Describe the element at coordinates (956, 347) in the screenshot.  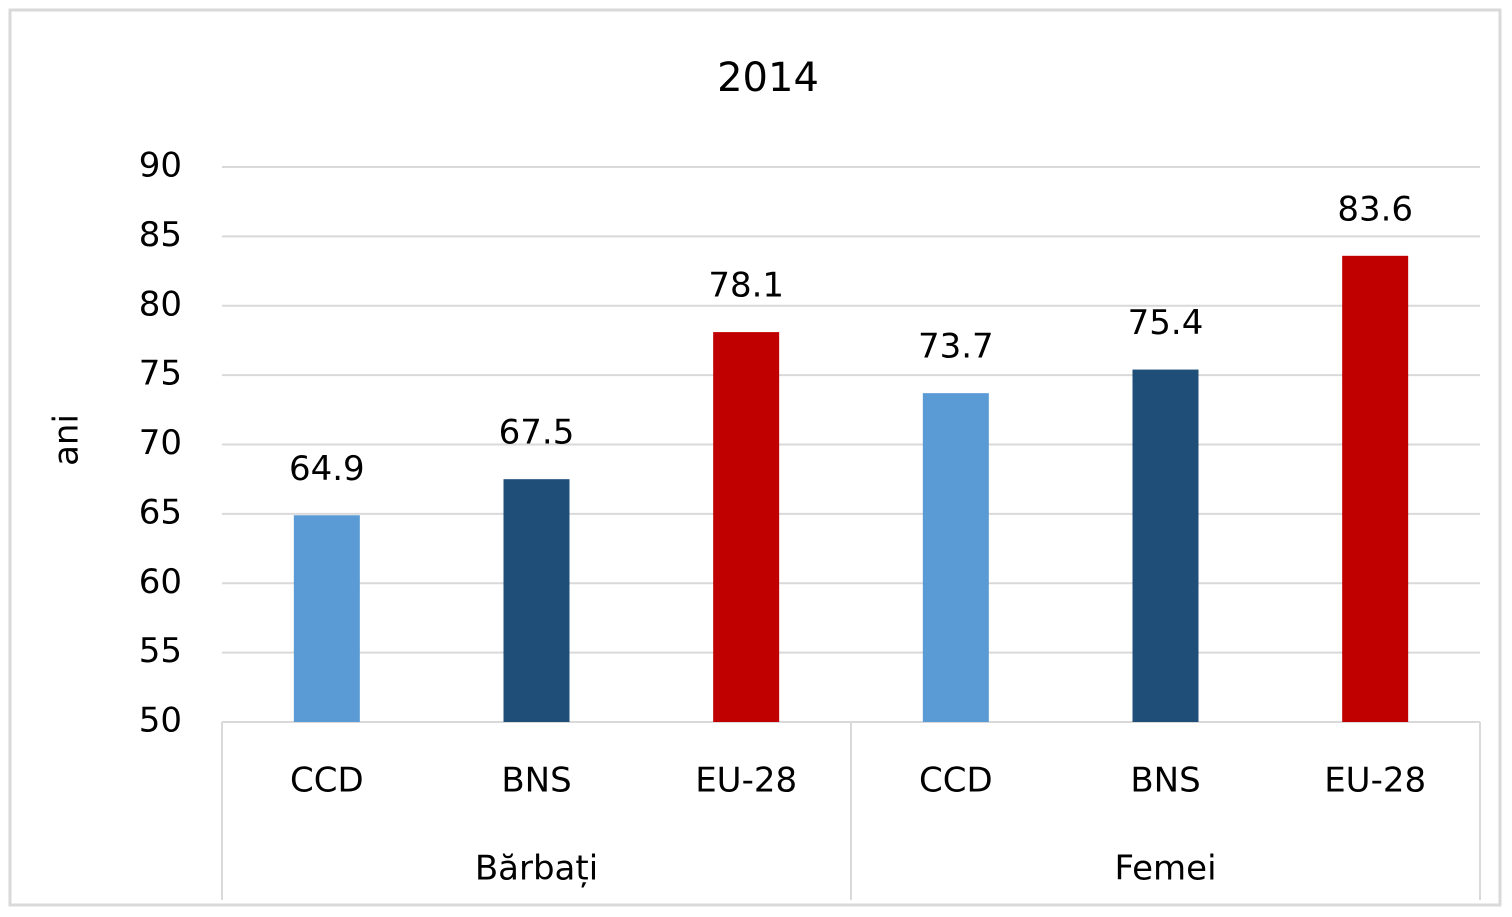
I see `value-label: 73.7` at that location.